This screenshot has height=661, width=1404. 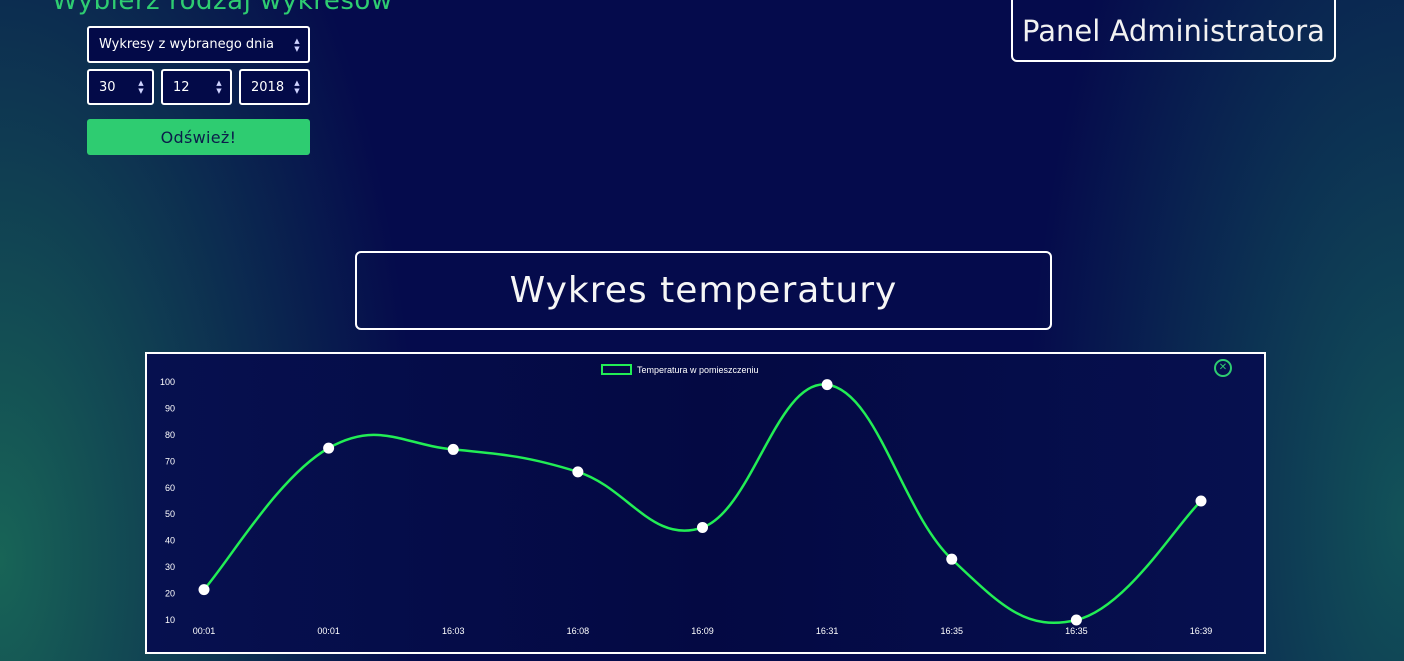 What do you see at coordinates (453, 631) in the screenshot?
I see `x-tick-label: 16:03` at bounding box center [453, 631].